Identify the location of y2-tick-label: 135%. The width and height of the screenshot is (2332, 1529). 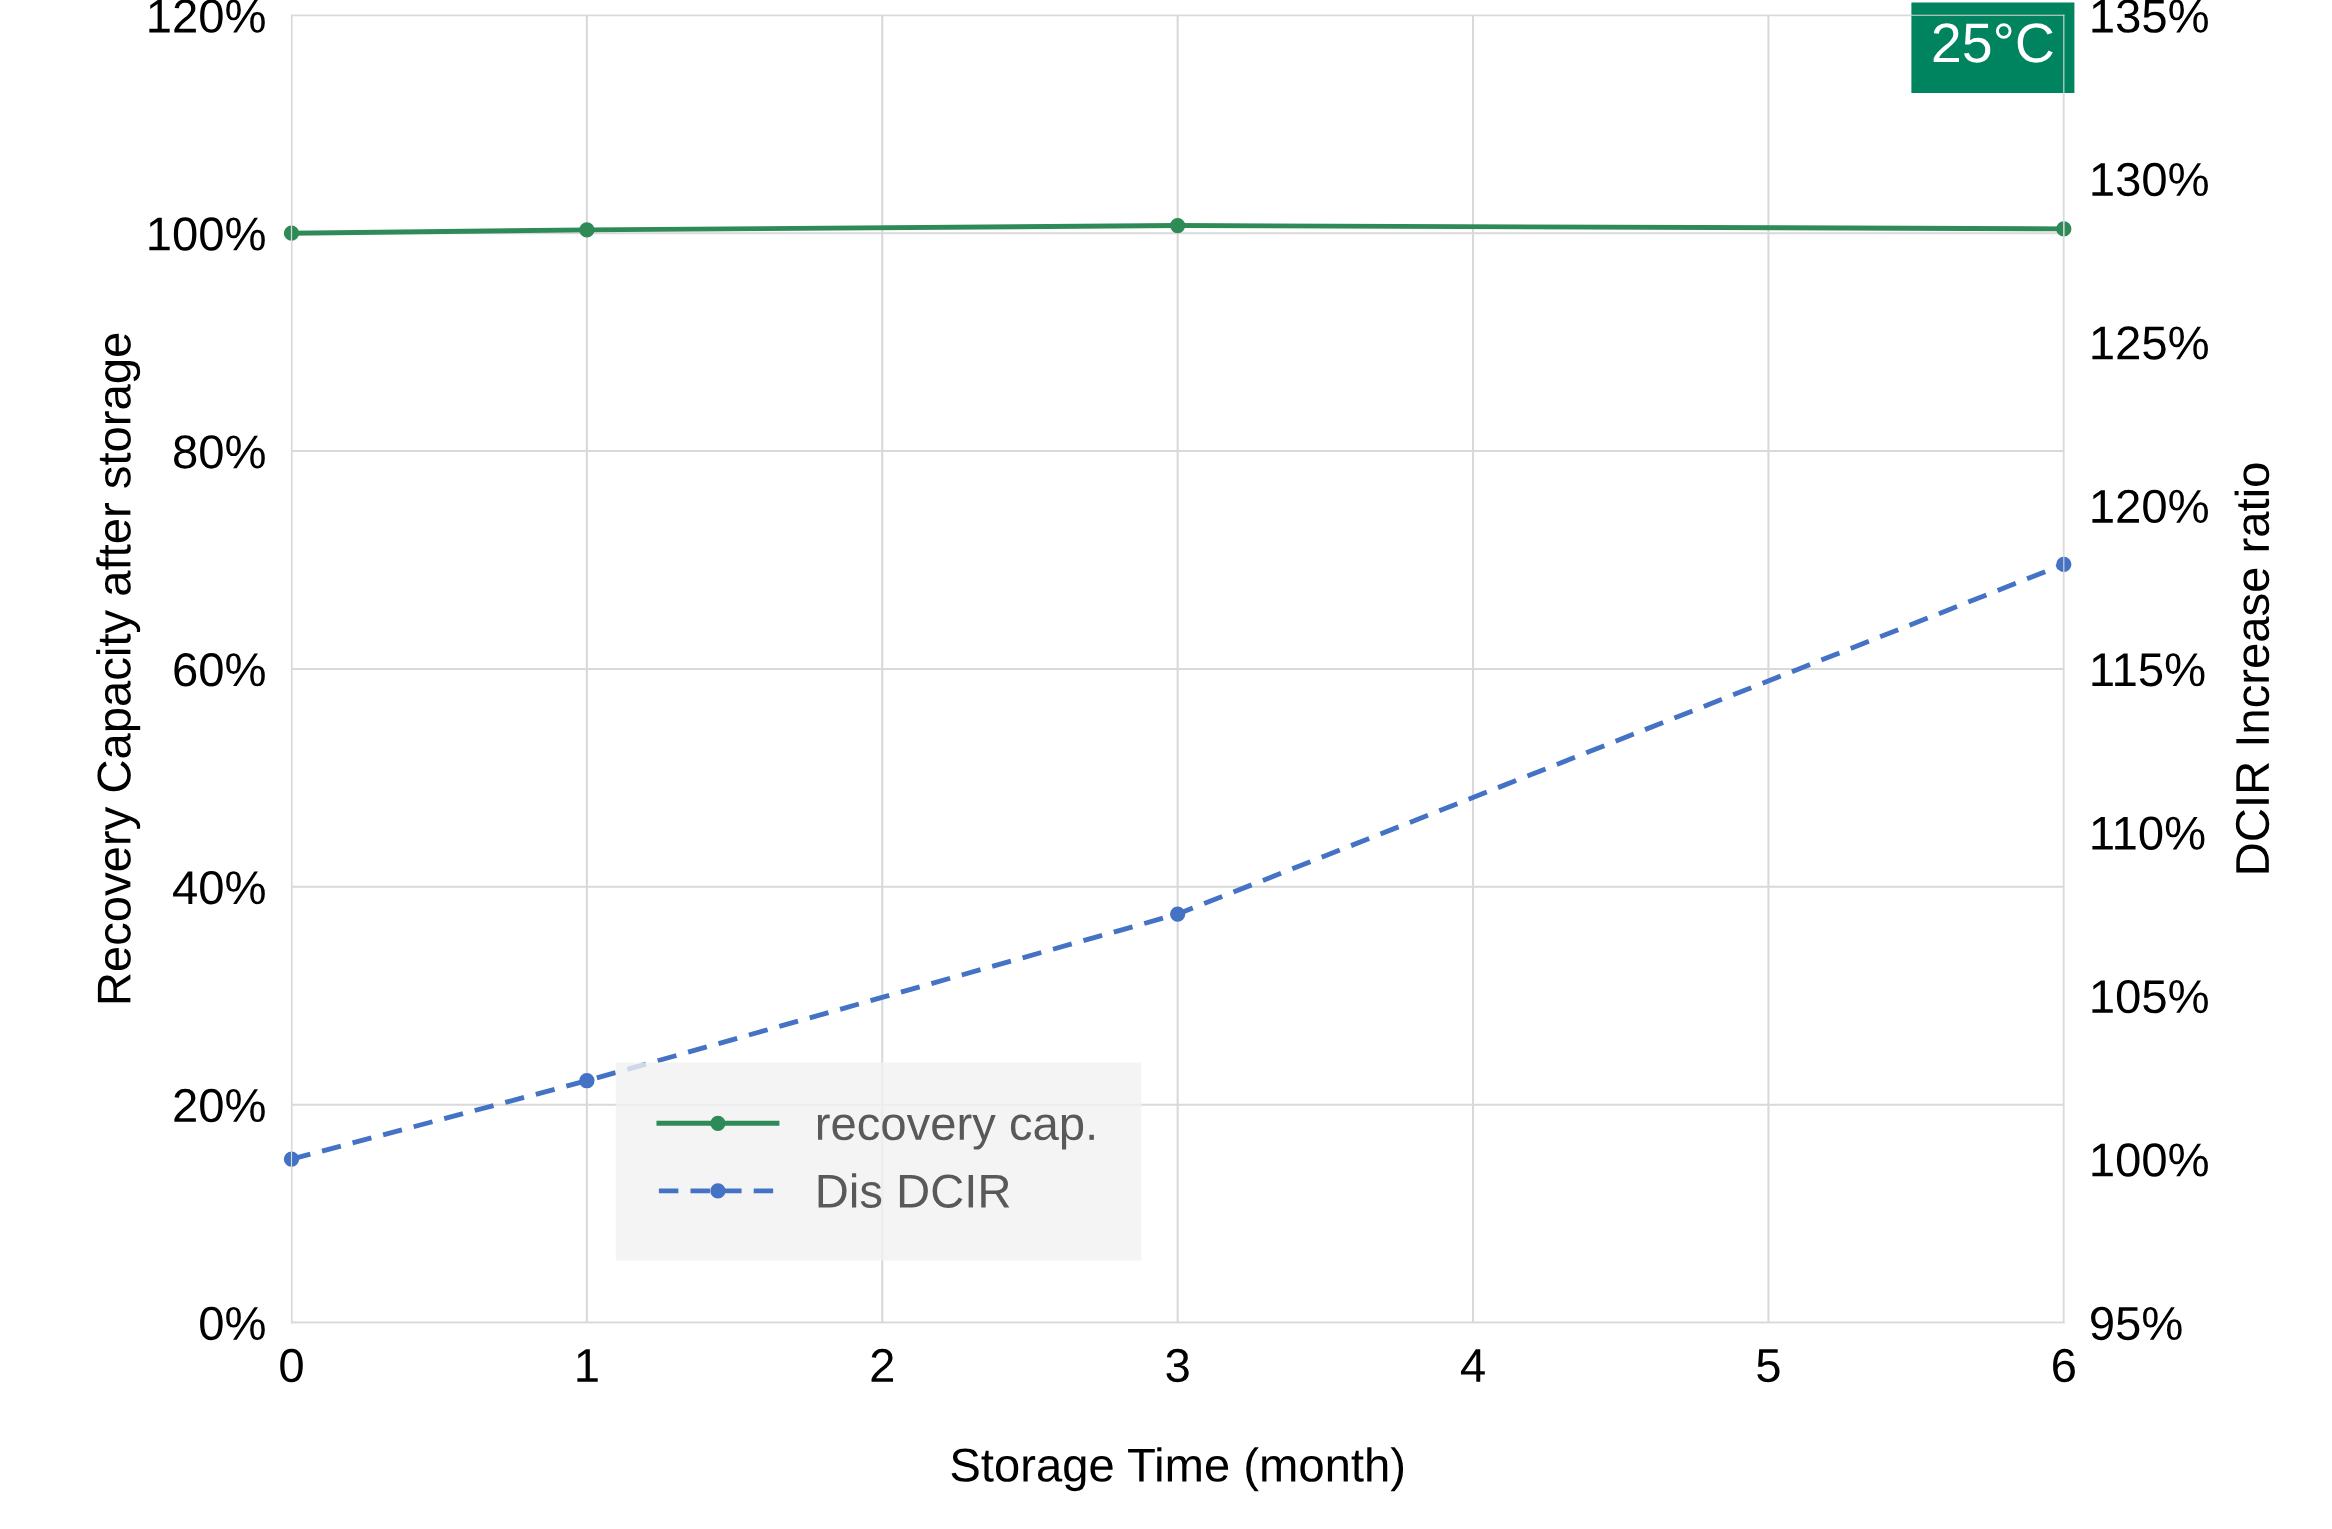
(2150, 16).